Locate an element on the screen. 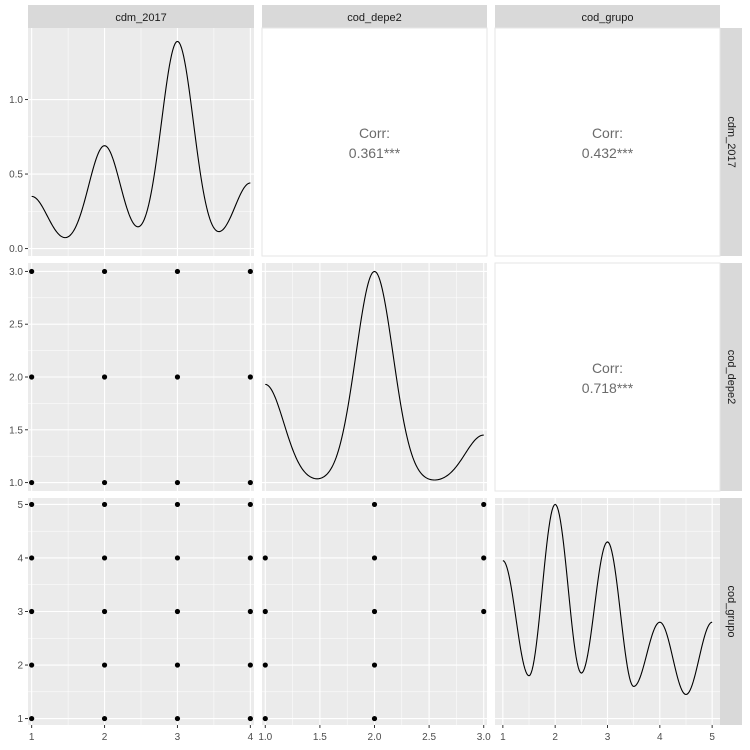  corr-value: 0.718*** is located at coordinates (608, 388).